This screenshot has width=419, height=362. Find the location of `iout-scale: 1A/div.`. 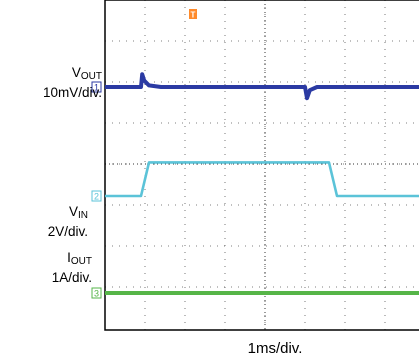

iout-scale: 1A/div. is located at coordinates (72, 277).